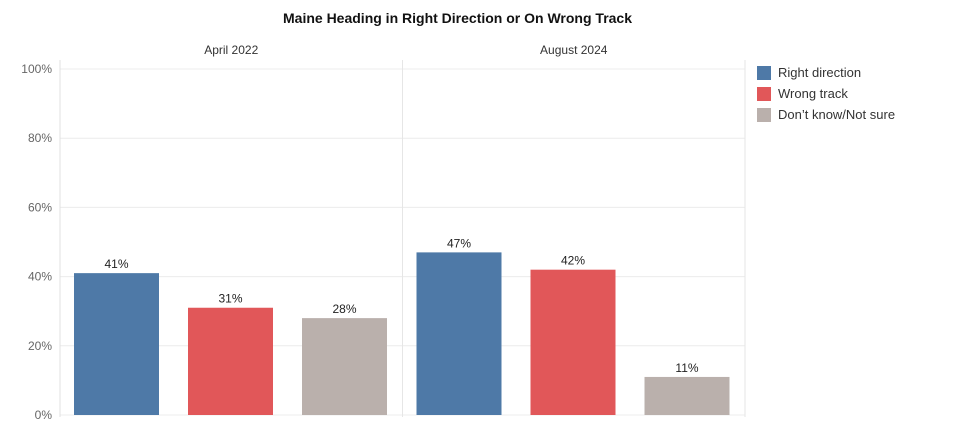  I want to click on legend-swatch-right-direction, so click(764, 72).